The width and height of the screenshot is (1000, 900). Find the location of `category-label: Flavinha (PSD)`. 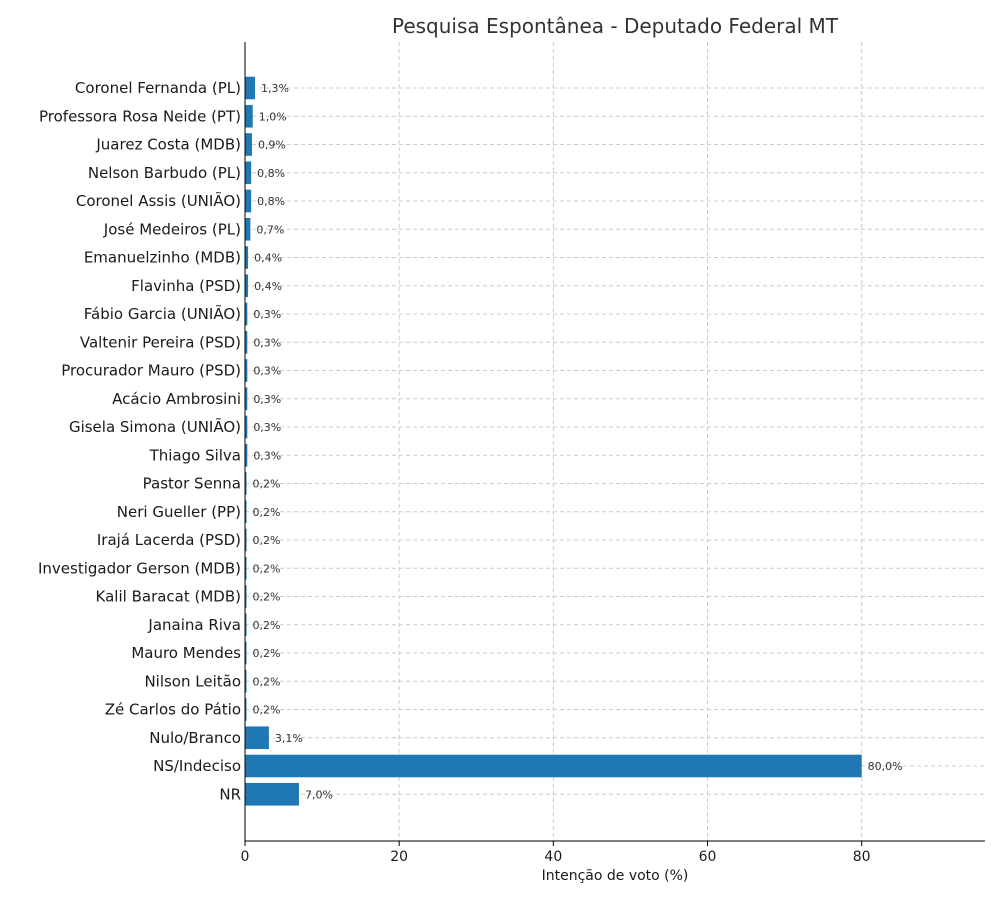

category-label: Flavinha (PSD) is located at coordinates (186, 286).